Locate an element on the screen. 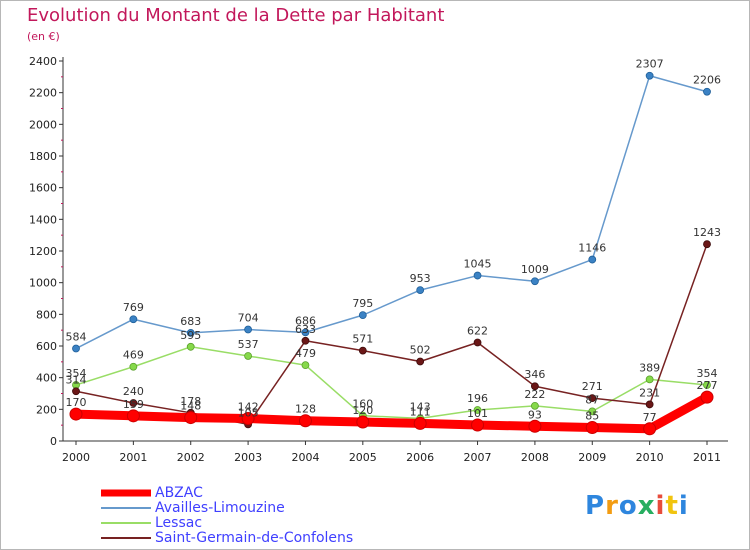  y-tick-label: 600 is located at coordinates (46, 346).